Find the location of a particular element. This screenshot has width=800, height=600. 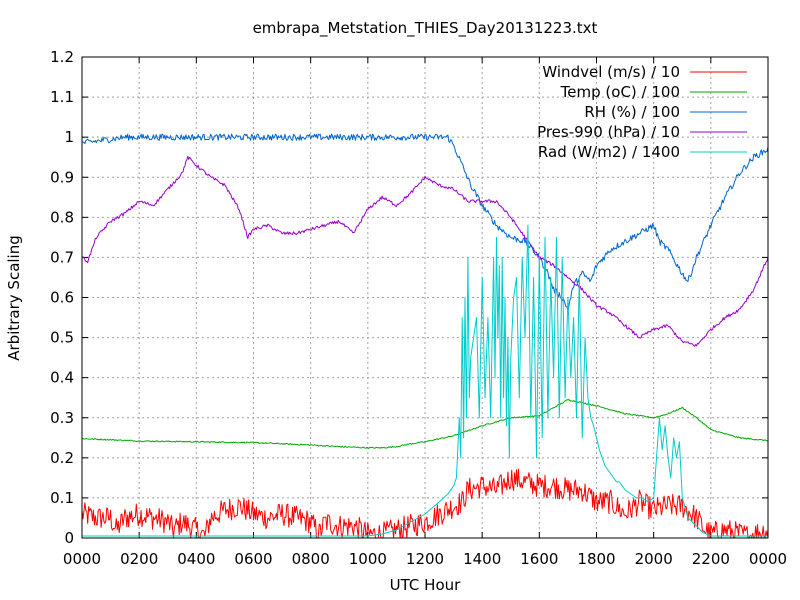

y-tick-label: 1.2 is located at coordinates (62, 57).